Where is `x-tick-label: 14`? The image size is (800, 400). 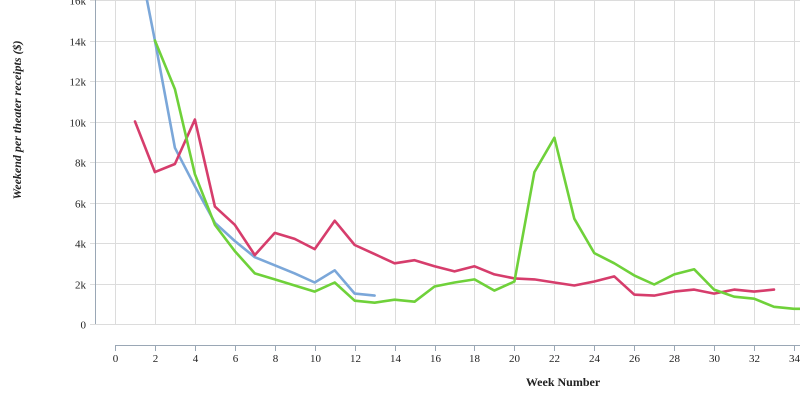
x-tick-label: 14 is located at coordinates (396, 359).